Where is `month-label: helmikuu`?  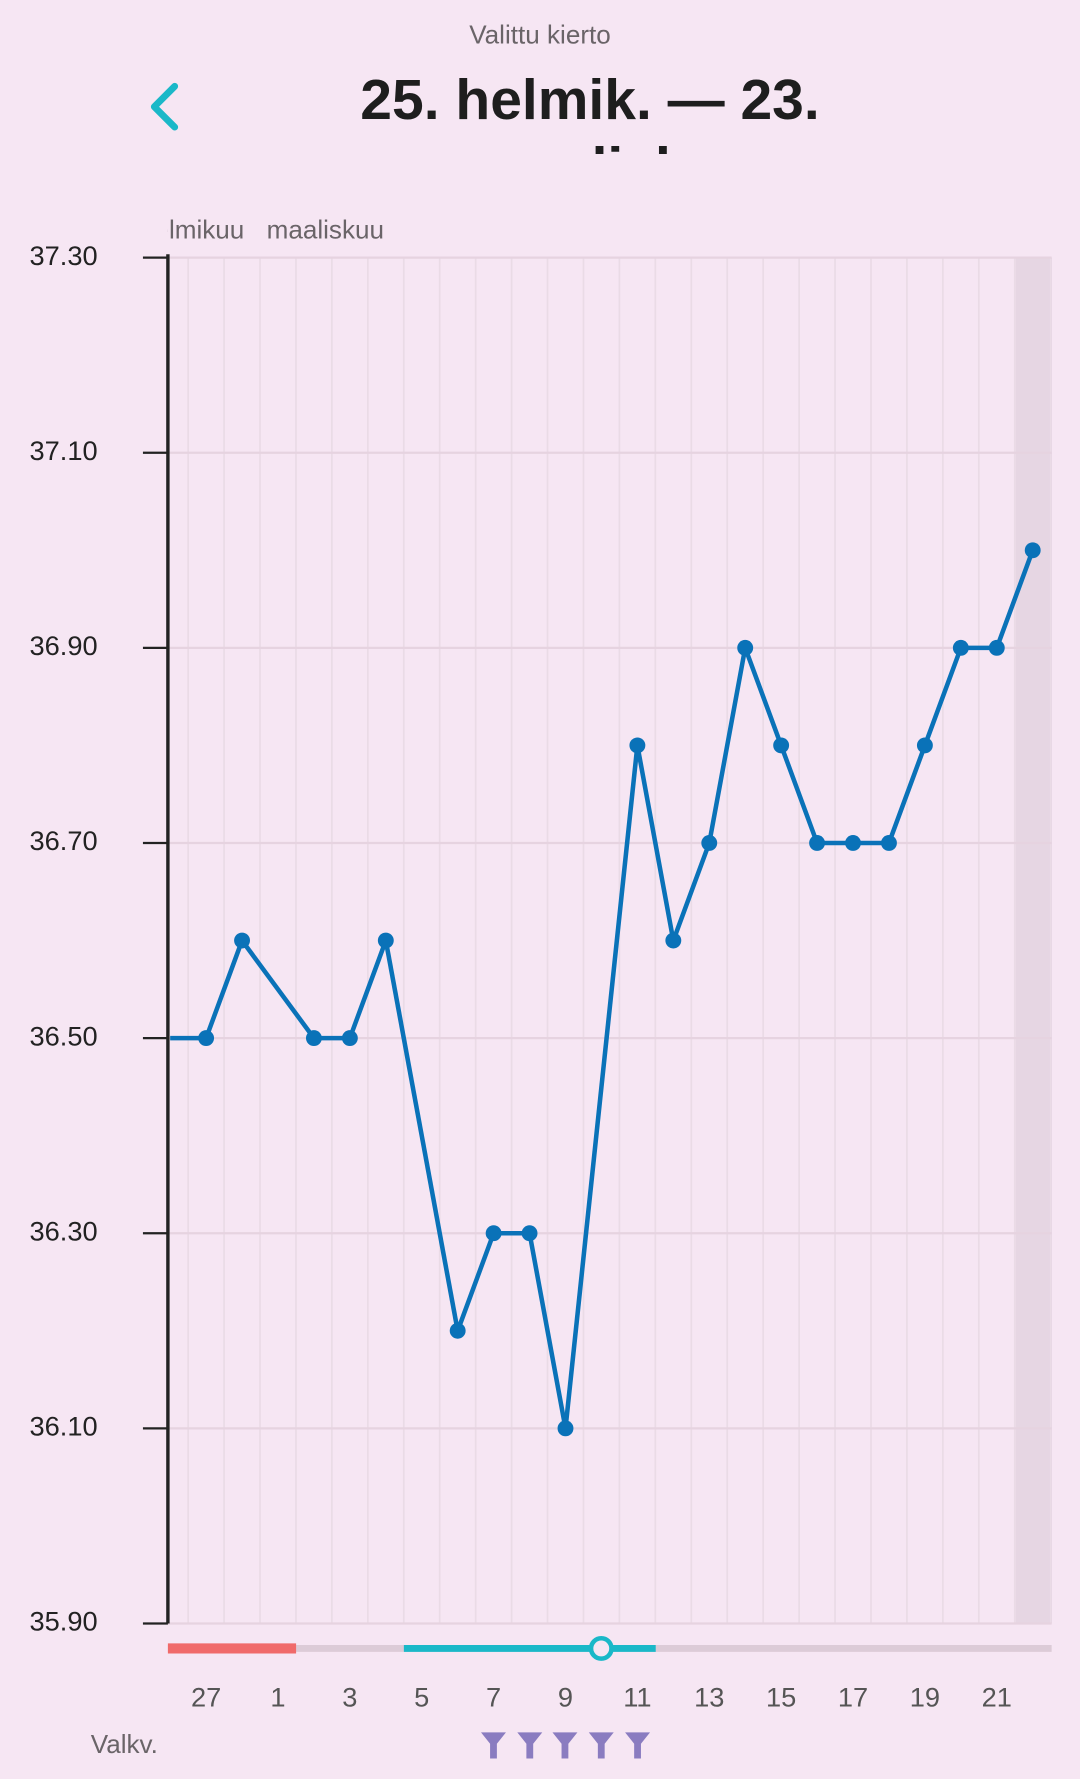 month-label: helmikuu is located at coordinates (192, 229).